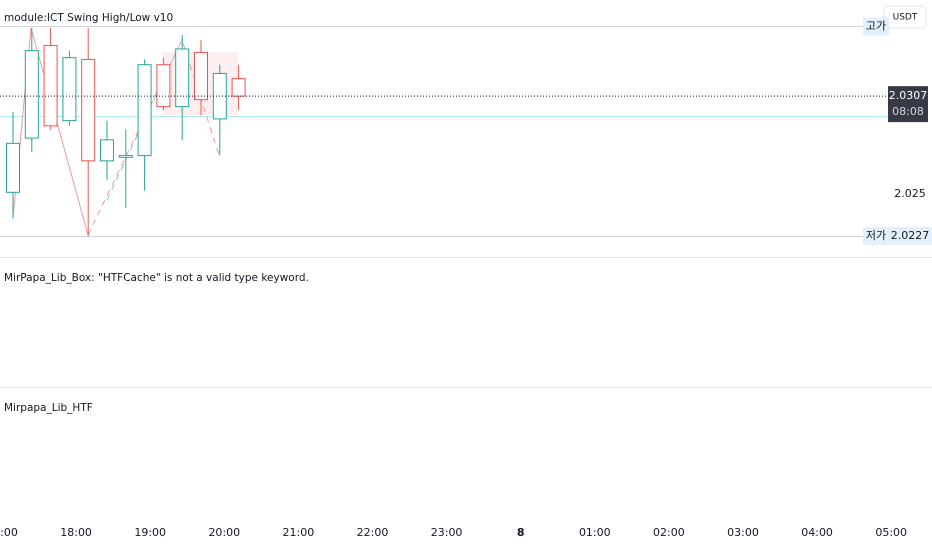  I want to click on low-label-box, so click(897, 236).